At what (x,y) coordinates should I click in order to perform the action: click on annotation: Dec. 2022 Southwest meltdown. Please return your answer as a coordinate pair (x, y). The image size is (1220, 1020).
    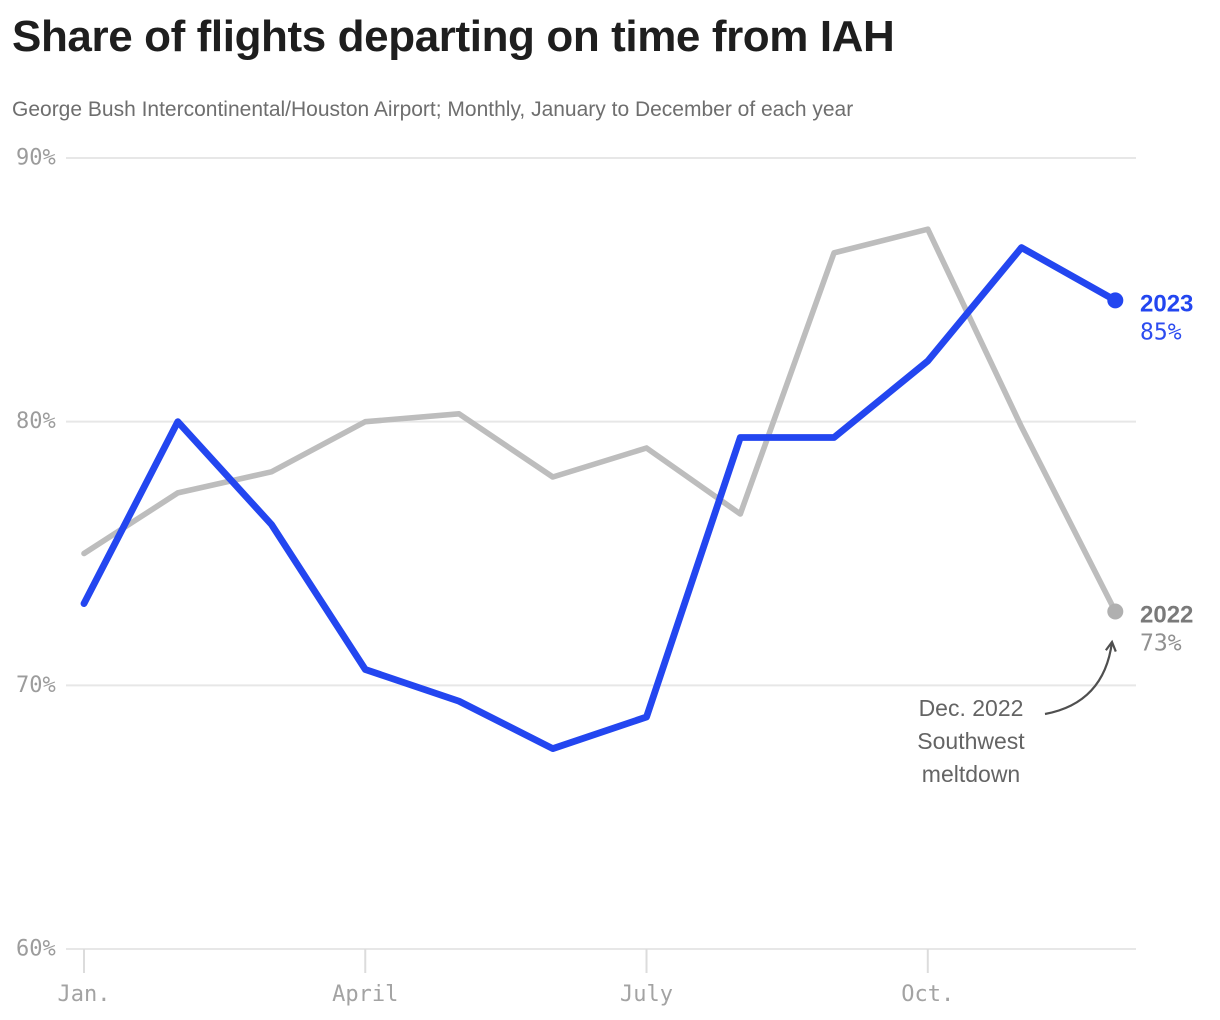
    Looking at the image, I should click on (1017, 713).